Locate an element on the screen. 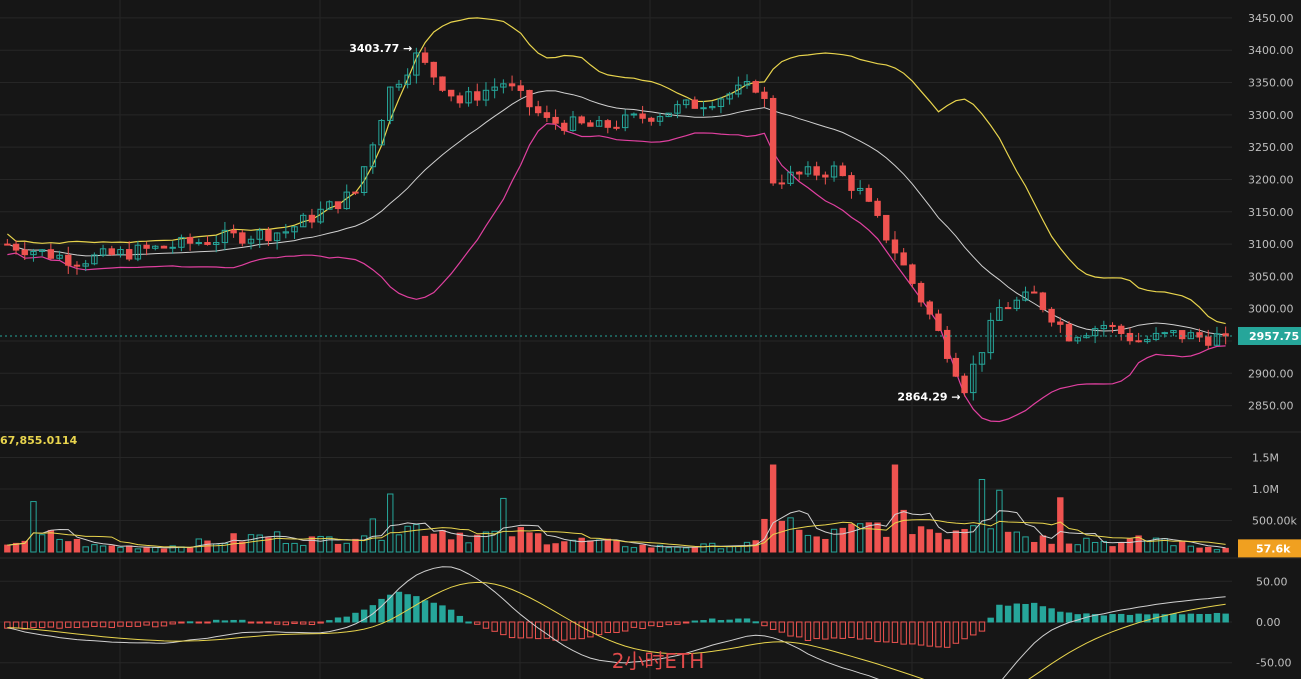 The height and width of the screenshot is (679, 1301). current-price-label: 2957.75 is located at coordinates (1274, 336).